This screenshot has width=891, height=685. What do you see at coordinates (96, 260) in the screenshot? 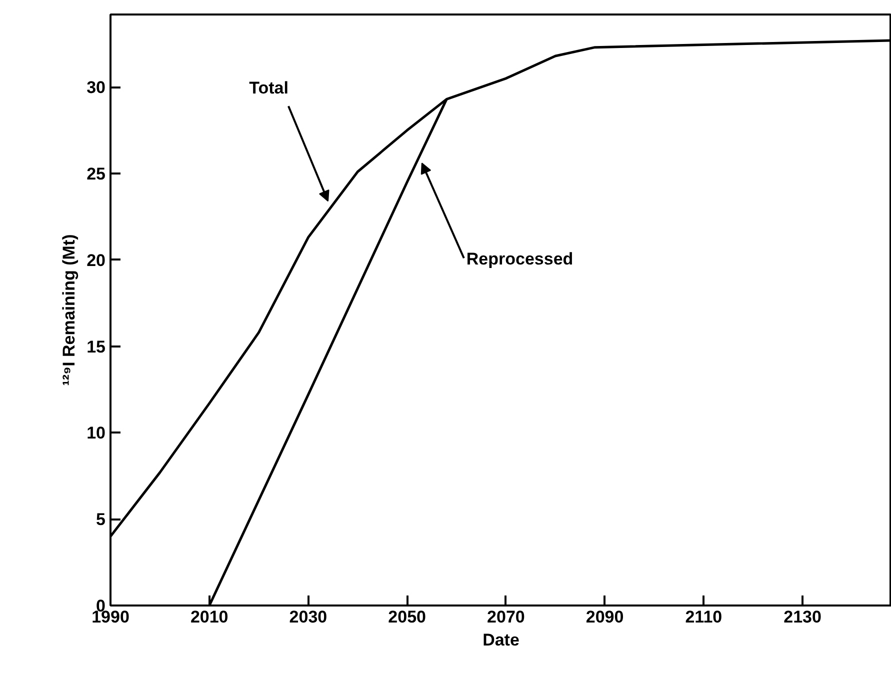
I see `y-tick-label: 20` at bounding box center [96, 260].